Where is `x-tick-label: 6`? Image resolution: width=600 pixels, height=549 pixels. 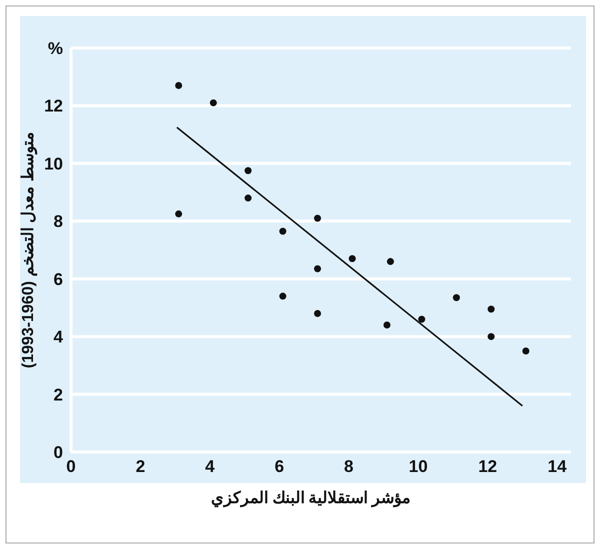 x-tick-label: 6 is located at coordinates (279, 466).